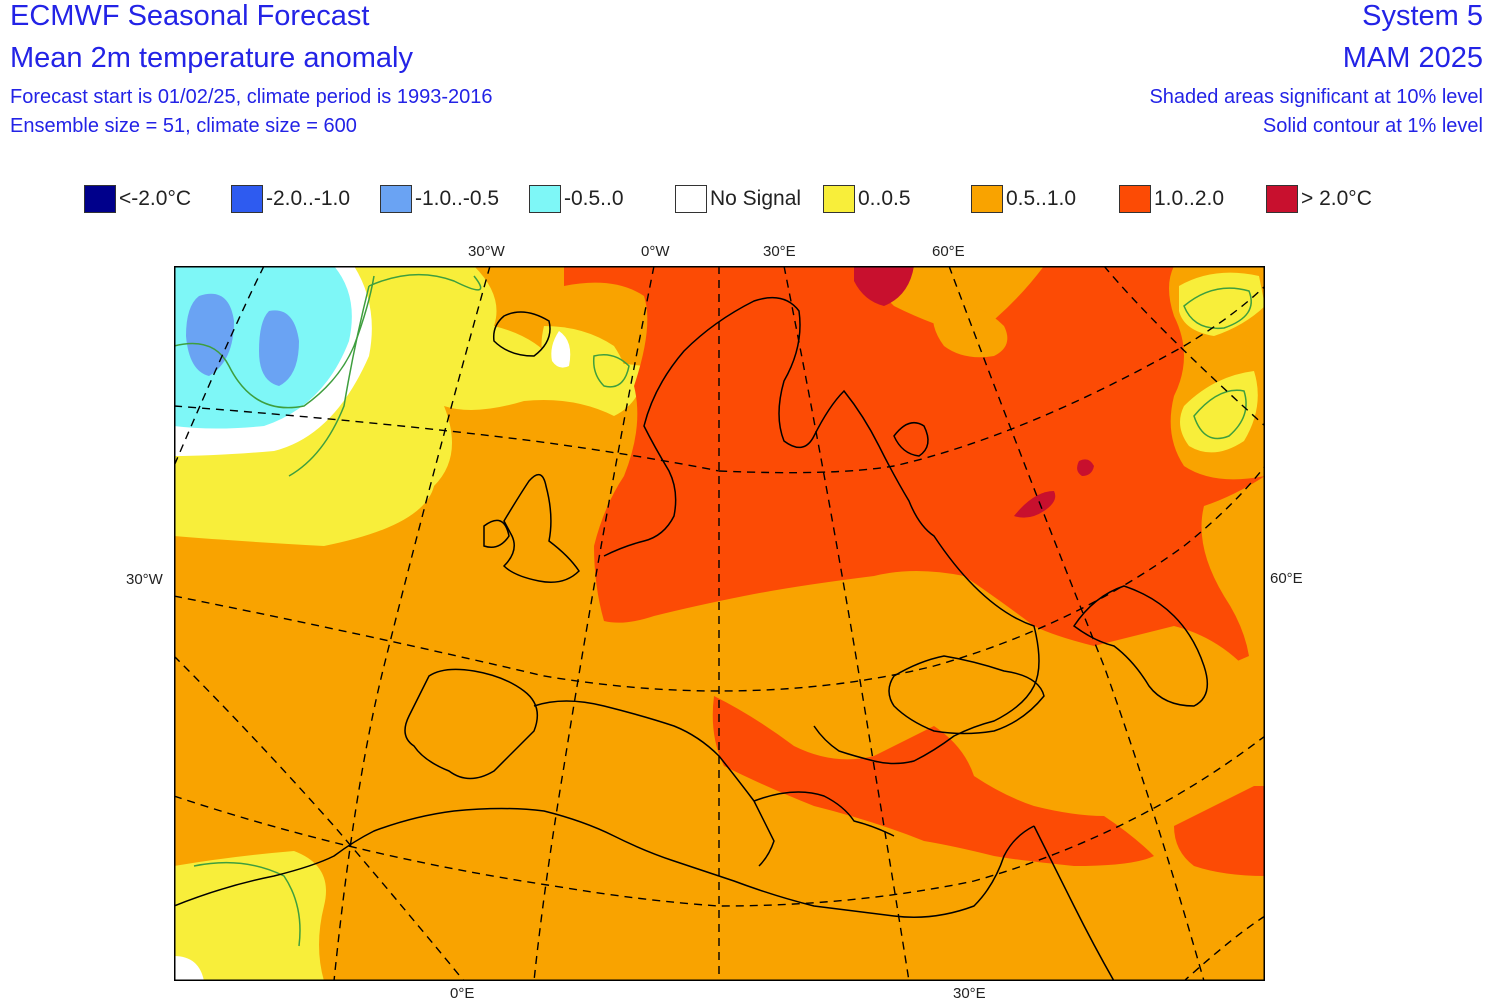 The height and width of the screenshot is (1008, 1491). What do you see at coordinates (969, 993) in the screenshot?
I see `lon-label-bottom-30e: 30°E` at bounding box center [969, 993].